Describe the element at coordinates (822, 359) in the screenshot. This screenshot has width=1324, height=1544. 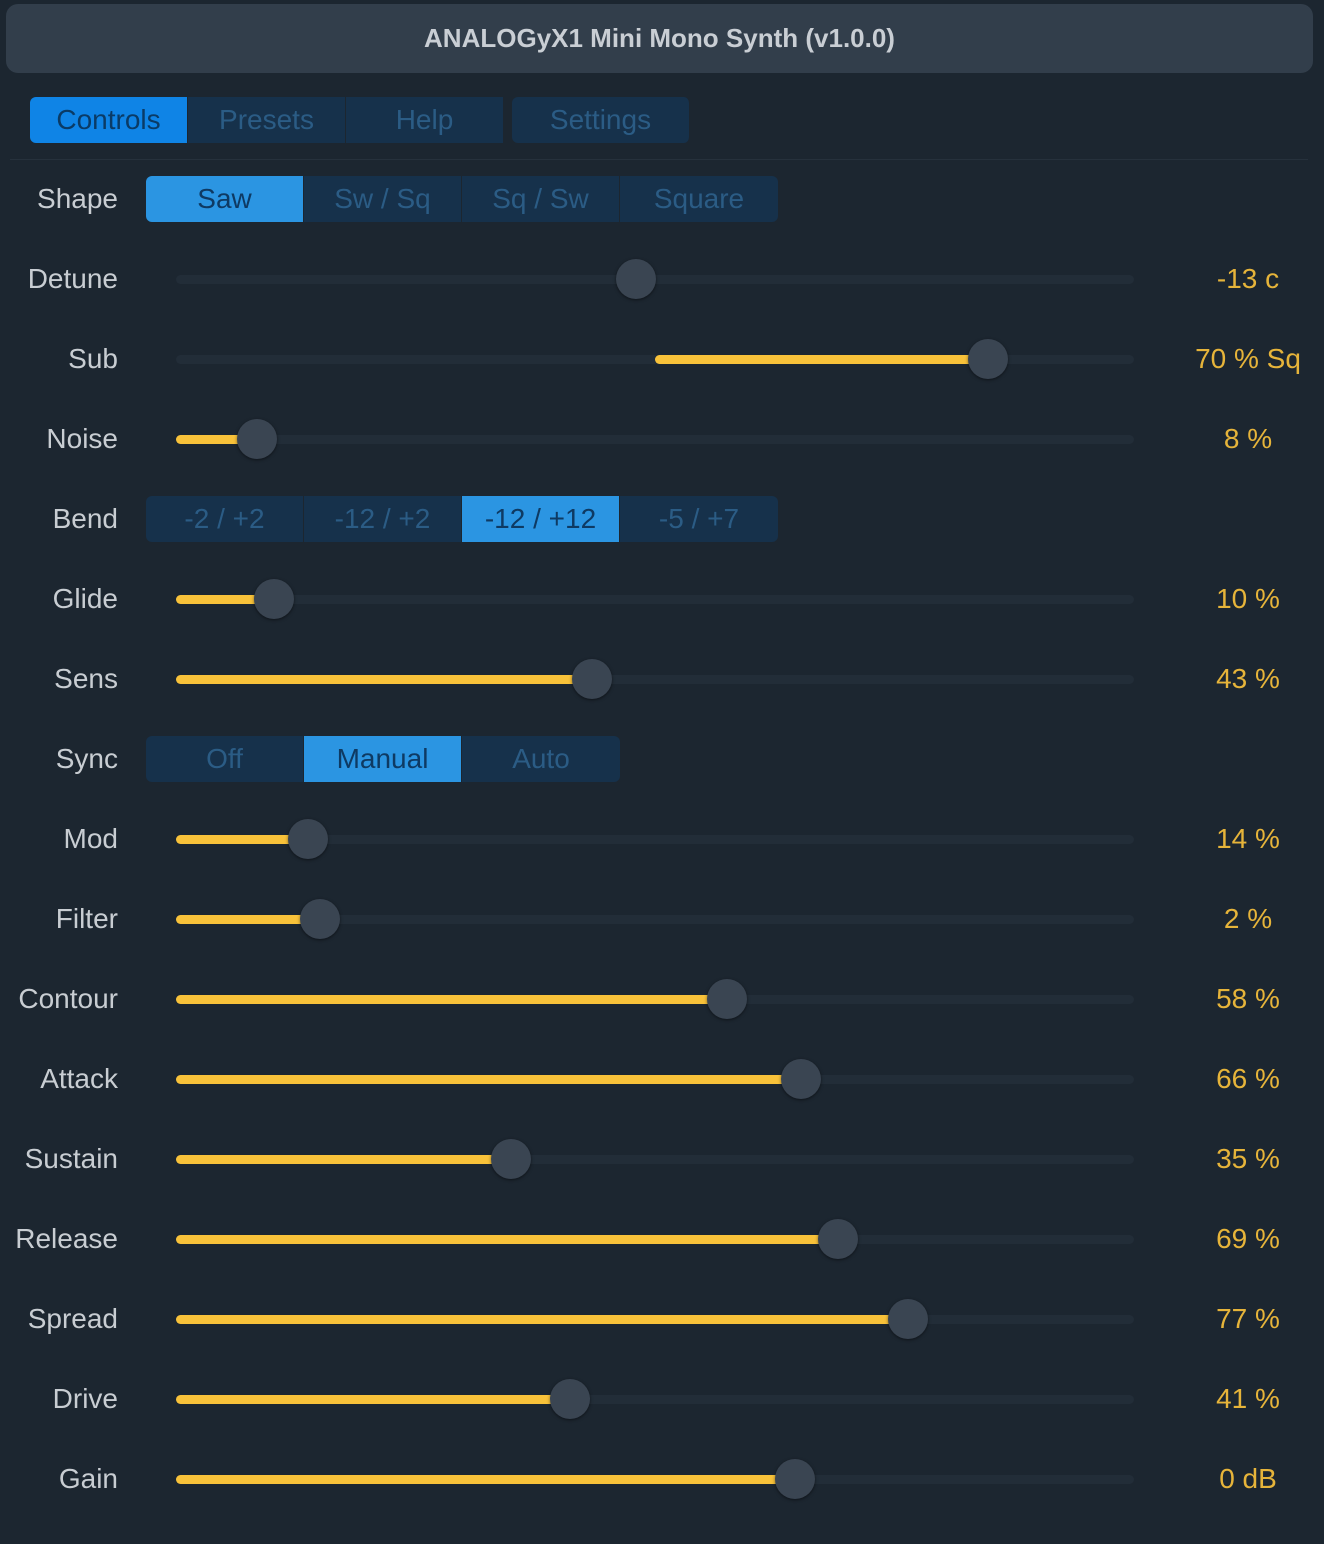
I see `sub-slider-fill` at that location.